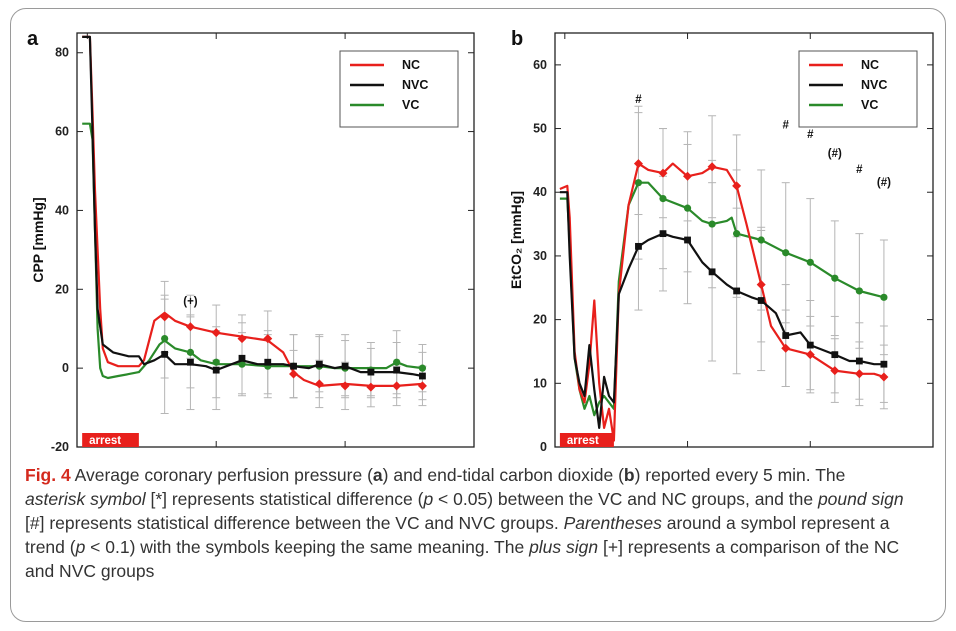 This screenshot has width=956, height=631. I want to click on caption-text: b, so click(629, 475).